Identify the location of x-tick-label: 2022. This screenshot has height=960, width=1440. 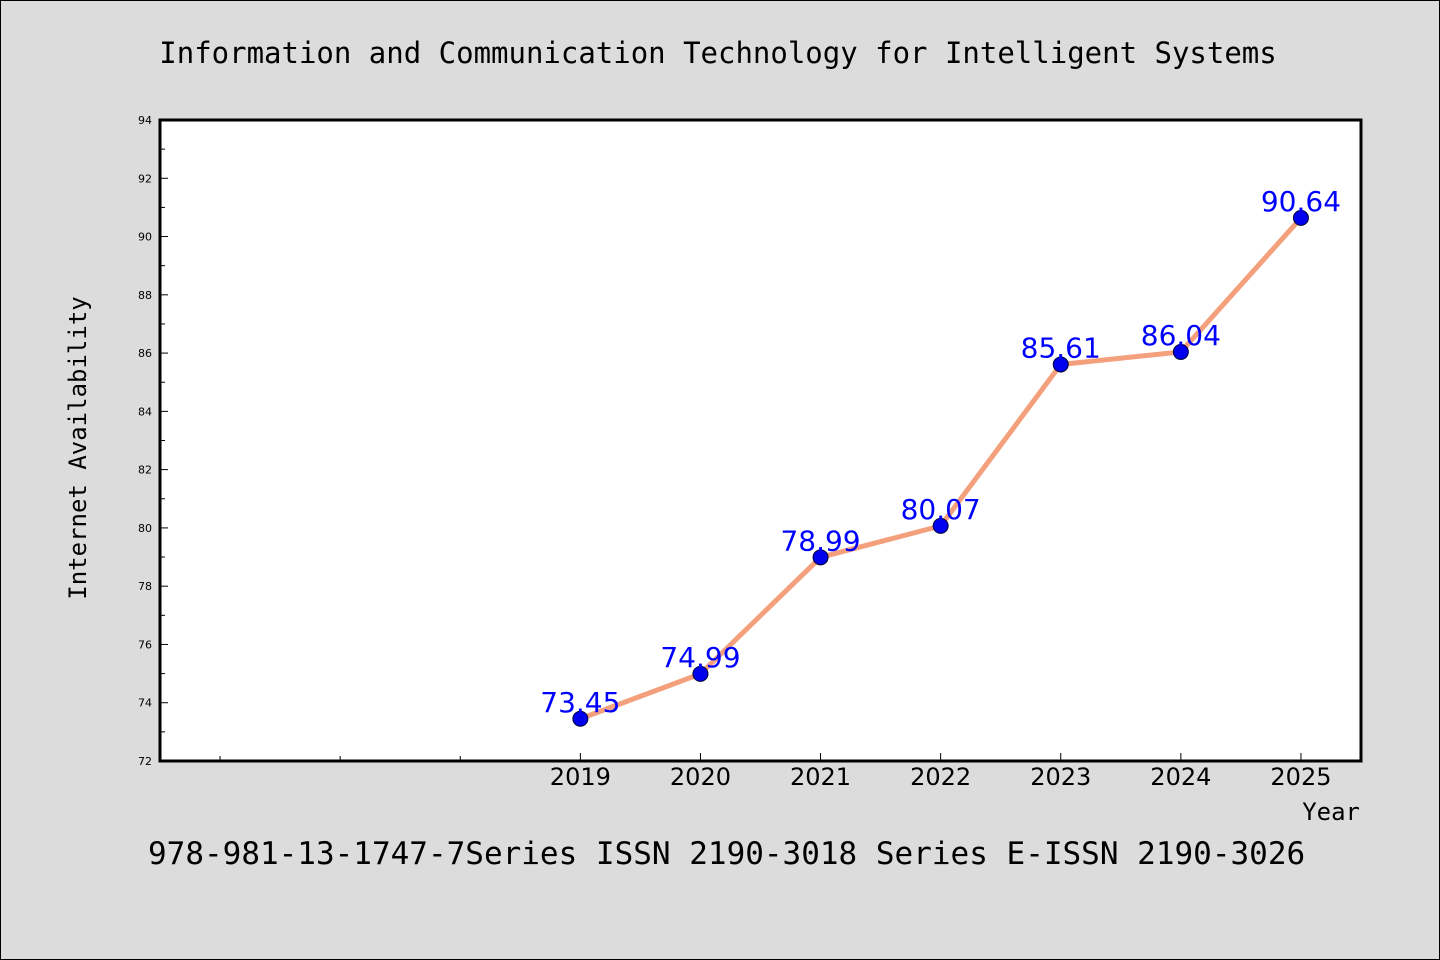
(940, 777).